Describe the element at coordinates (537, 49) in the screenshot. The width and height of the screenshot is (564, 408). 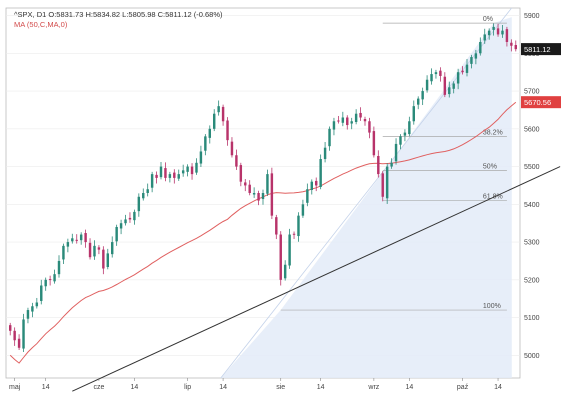
I see `last-price-label: 5811.12` at that location.